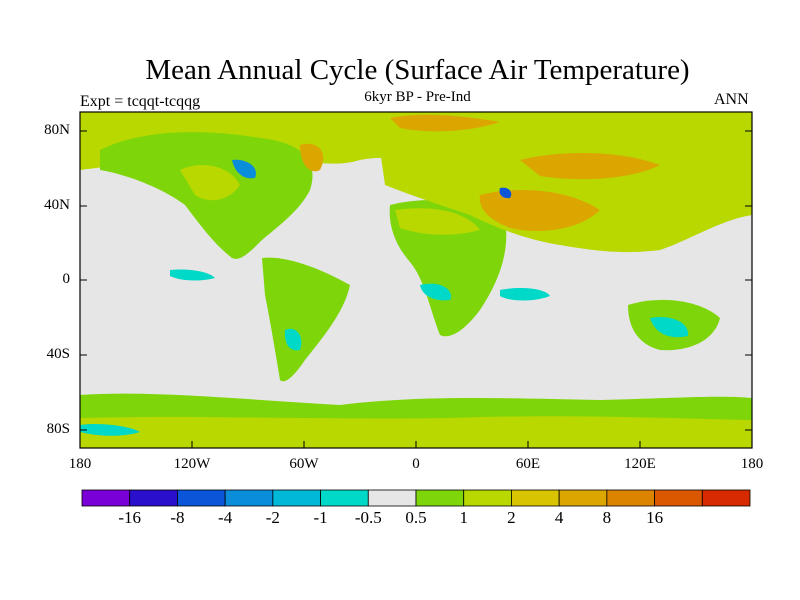 The image size is (800, 600). I want to click on colorbar, so click(416, 498).